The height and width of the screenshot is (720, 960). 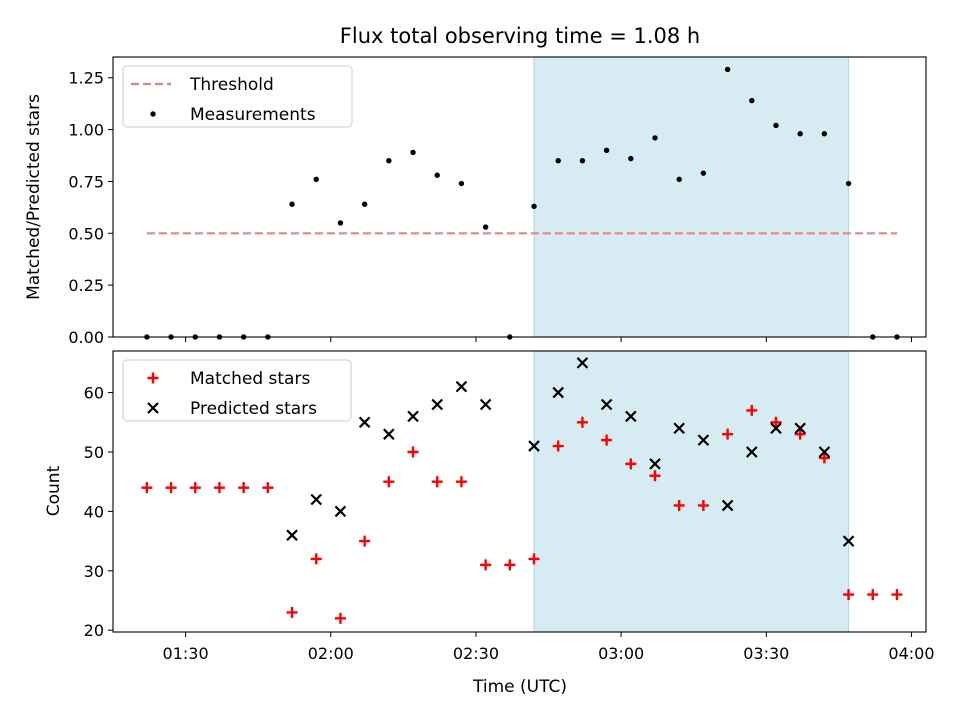 I want to click on ratio-panel-ylabel: Matched/Predicted stars, so click(x=34, y=197).